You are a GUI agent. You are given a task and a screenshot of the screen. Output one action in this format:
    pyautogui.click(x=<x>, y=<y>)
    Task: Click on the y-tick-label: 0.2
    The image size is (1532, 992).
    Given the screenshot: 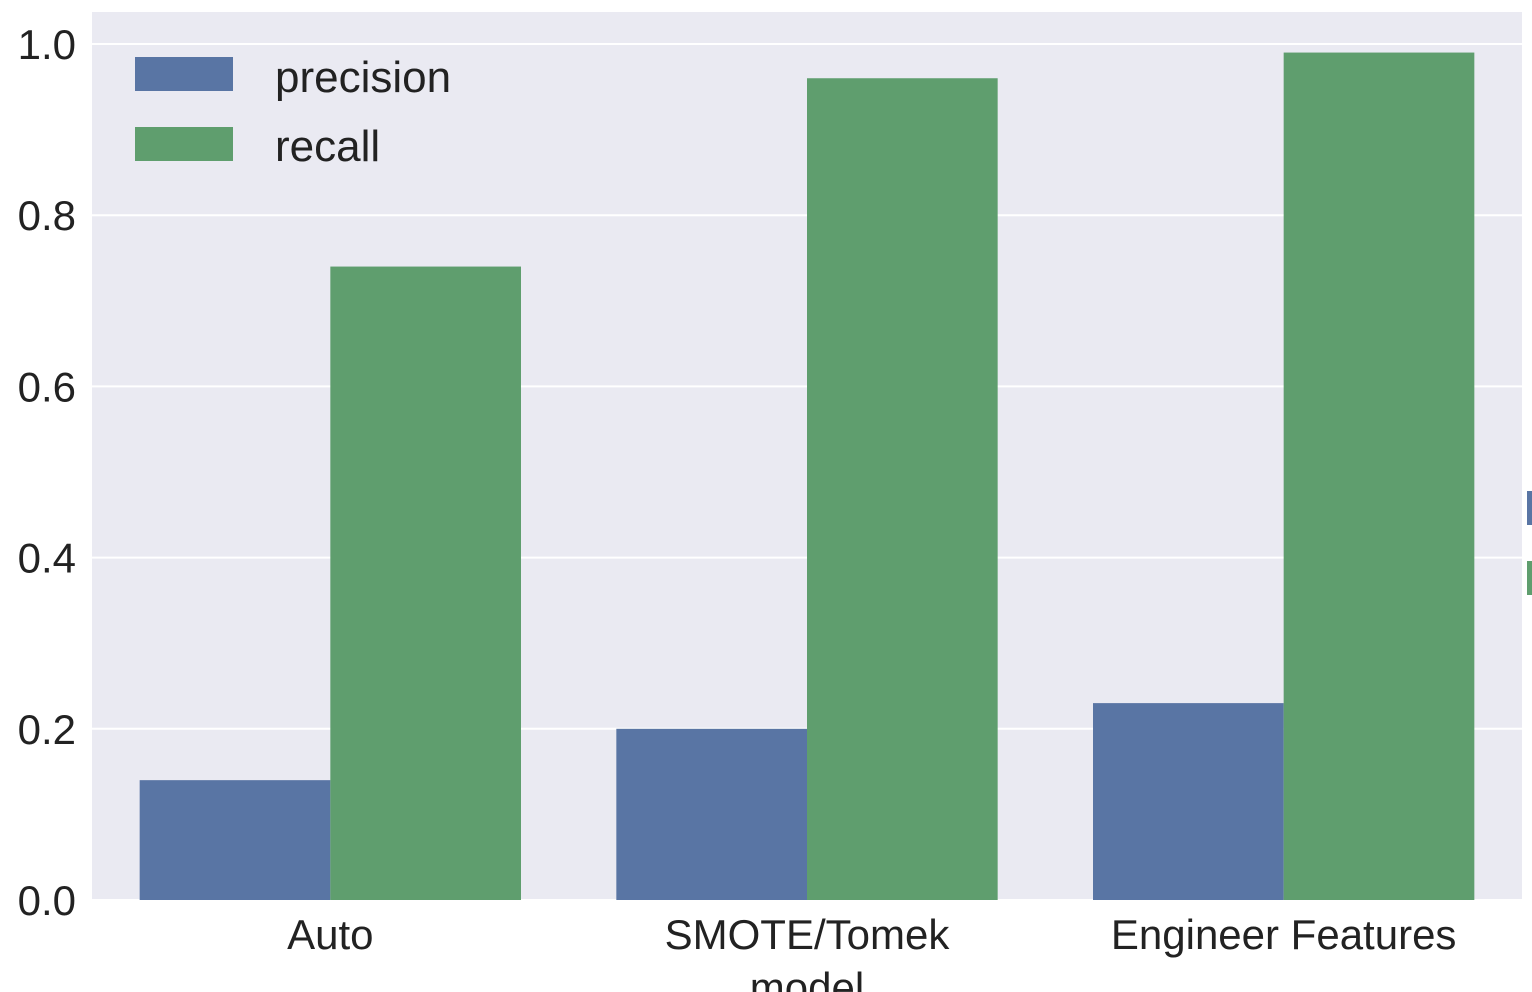 What is the action you would take?
    pyautogui.click(x=47, y=729)
    